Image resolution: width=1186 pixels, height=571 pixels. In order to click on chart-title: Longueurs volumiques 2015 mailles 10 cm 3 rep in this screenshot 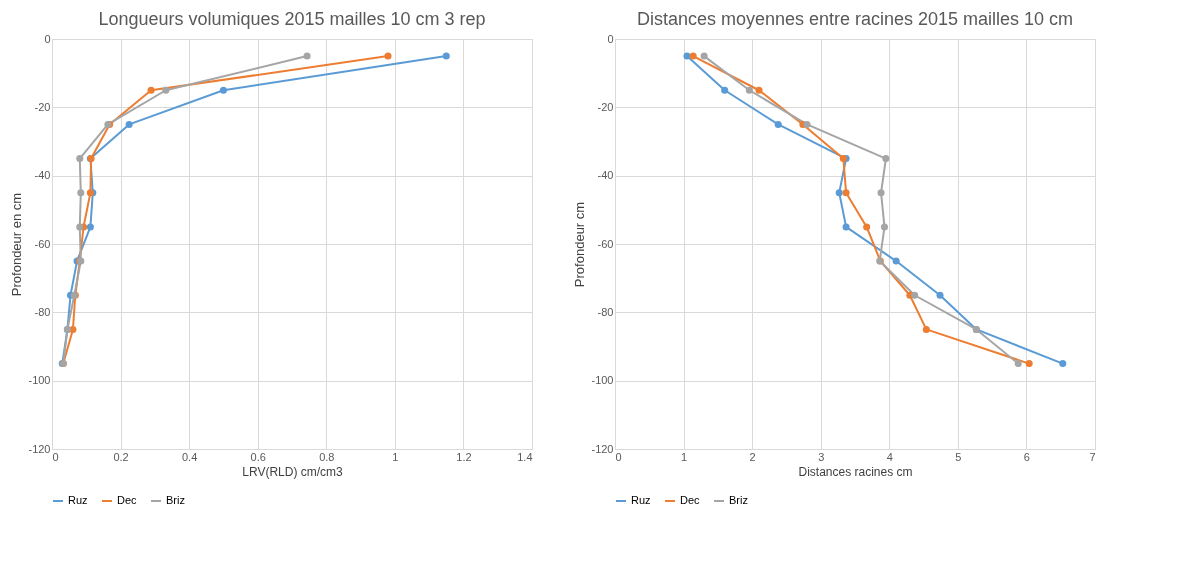, I will do `click(292, 19)`.